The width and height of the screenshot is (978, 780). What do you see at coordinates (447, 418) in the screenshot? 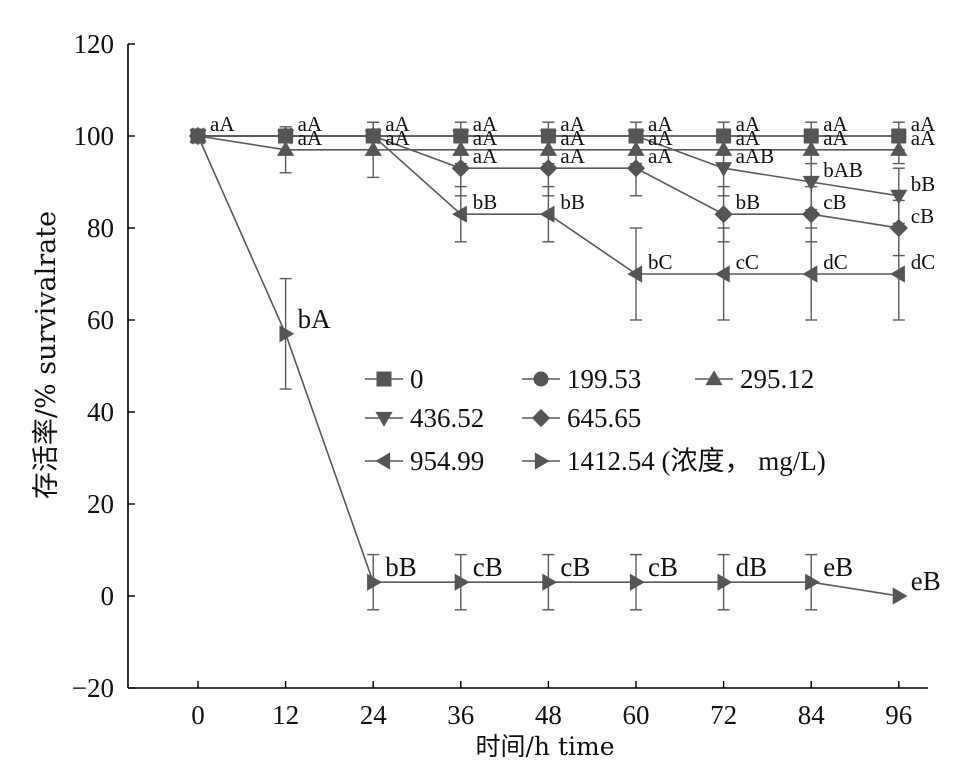
I see `legend-label: 436.52` at bounding box center [447, 418].